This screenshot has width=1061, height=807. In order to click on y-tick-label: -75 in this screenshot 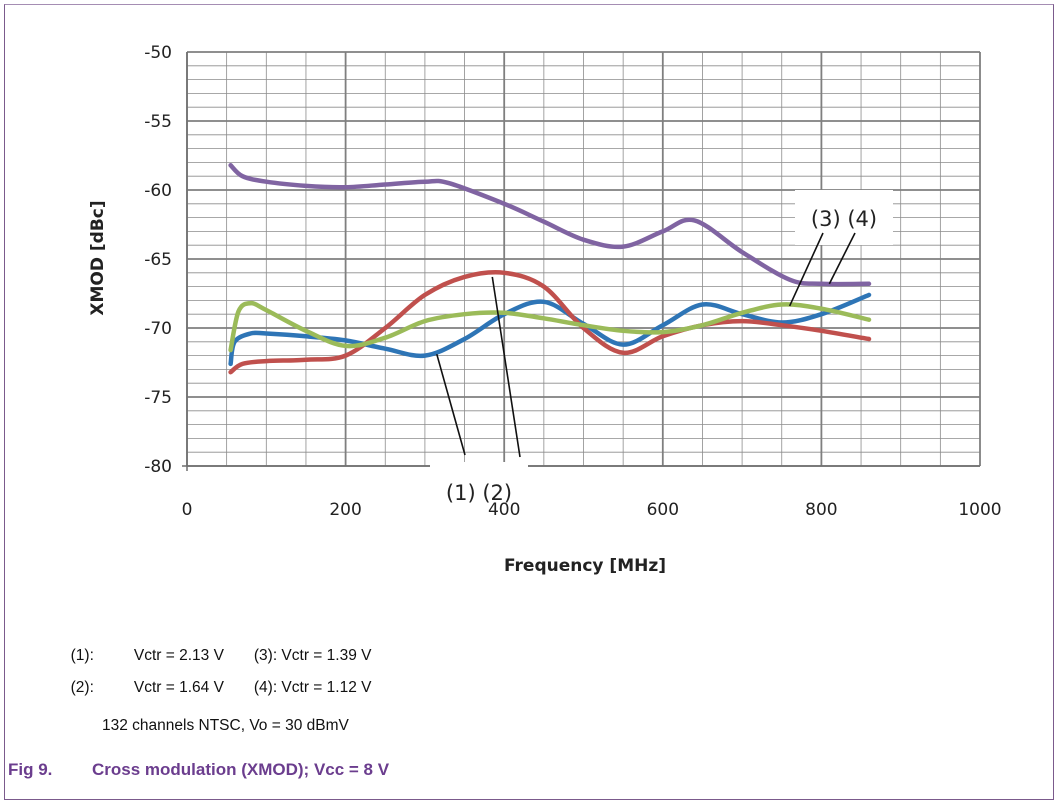, I will do `click(158, 398)`.